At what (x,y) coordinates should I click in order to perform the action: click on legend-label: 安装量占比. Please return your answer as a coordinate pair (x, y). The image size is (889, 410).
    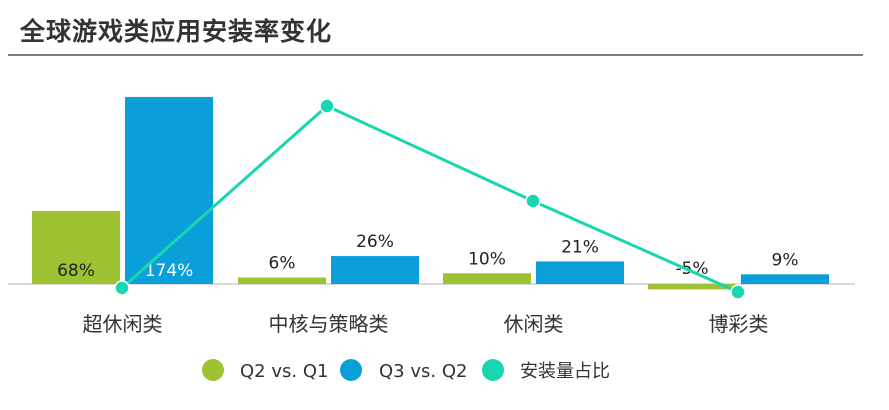
    Looking at the image, I should click on (565, 371).